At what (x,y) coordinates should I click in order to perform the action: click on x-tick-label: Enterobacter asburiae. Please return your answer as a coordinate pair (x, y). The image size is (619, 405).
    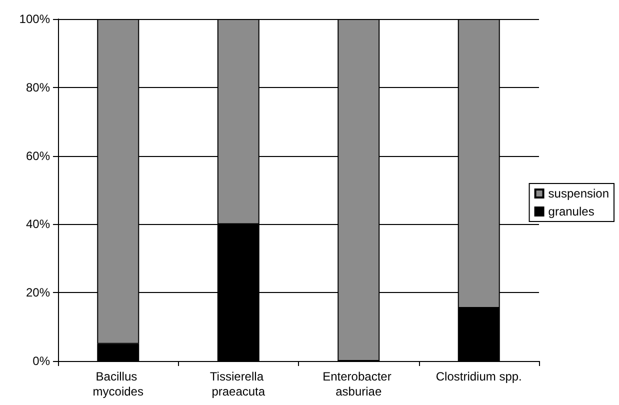
    Looking at the image, I should click on (358, 384).